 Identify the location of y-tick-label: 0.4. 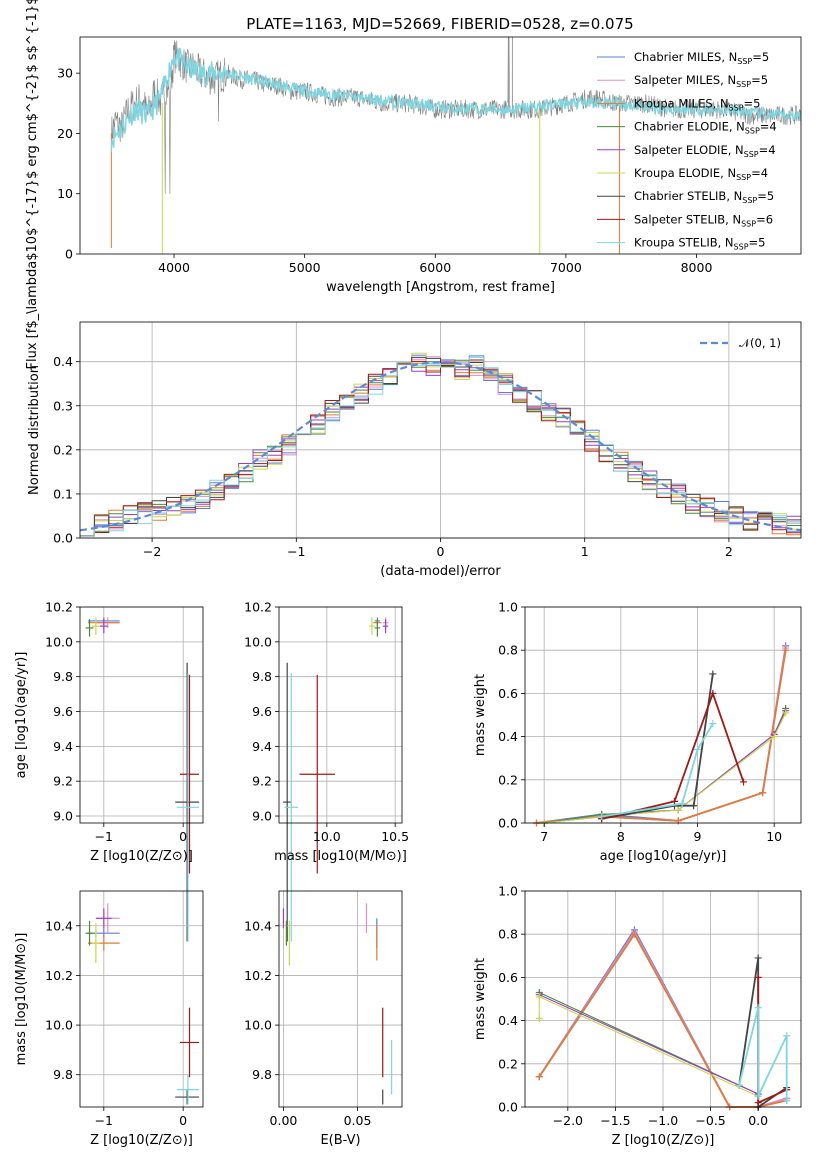
(63, 361).